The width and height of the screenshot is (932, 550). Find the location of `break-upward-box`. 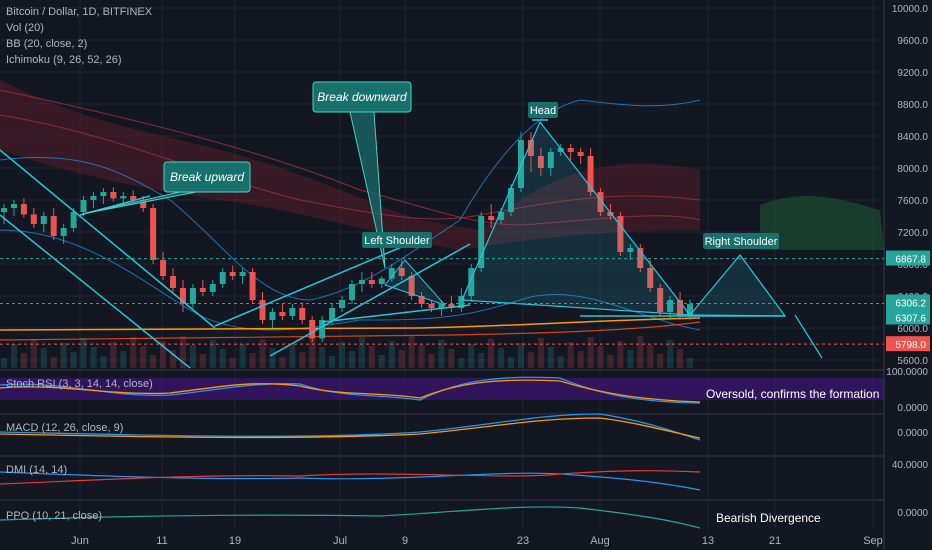

break-upward-box is located at coordinates (207, 177).